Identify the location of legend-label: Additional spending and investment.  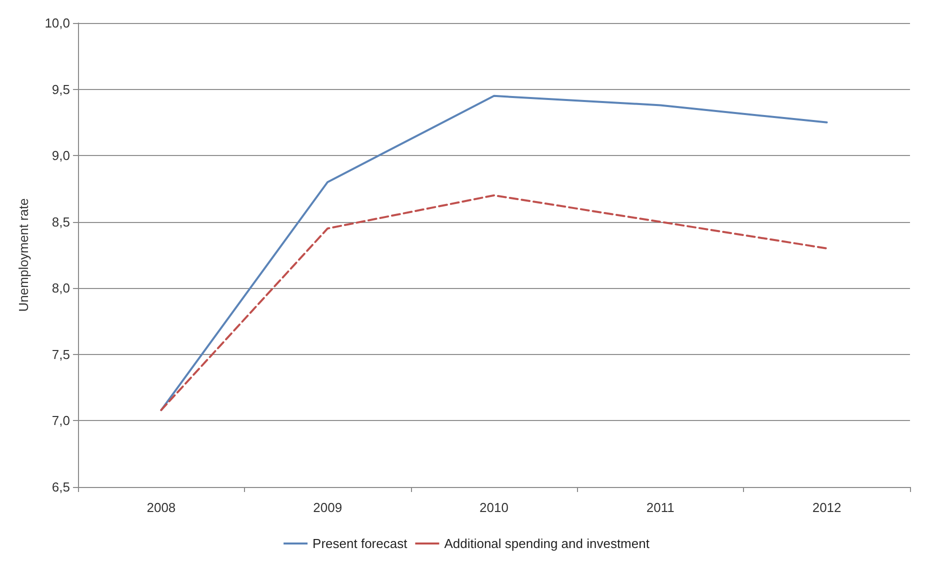
(547, 543).